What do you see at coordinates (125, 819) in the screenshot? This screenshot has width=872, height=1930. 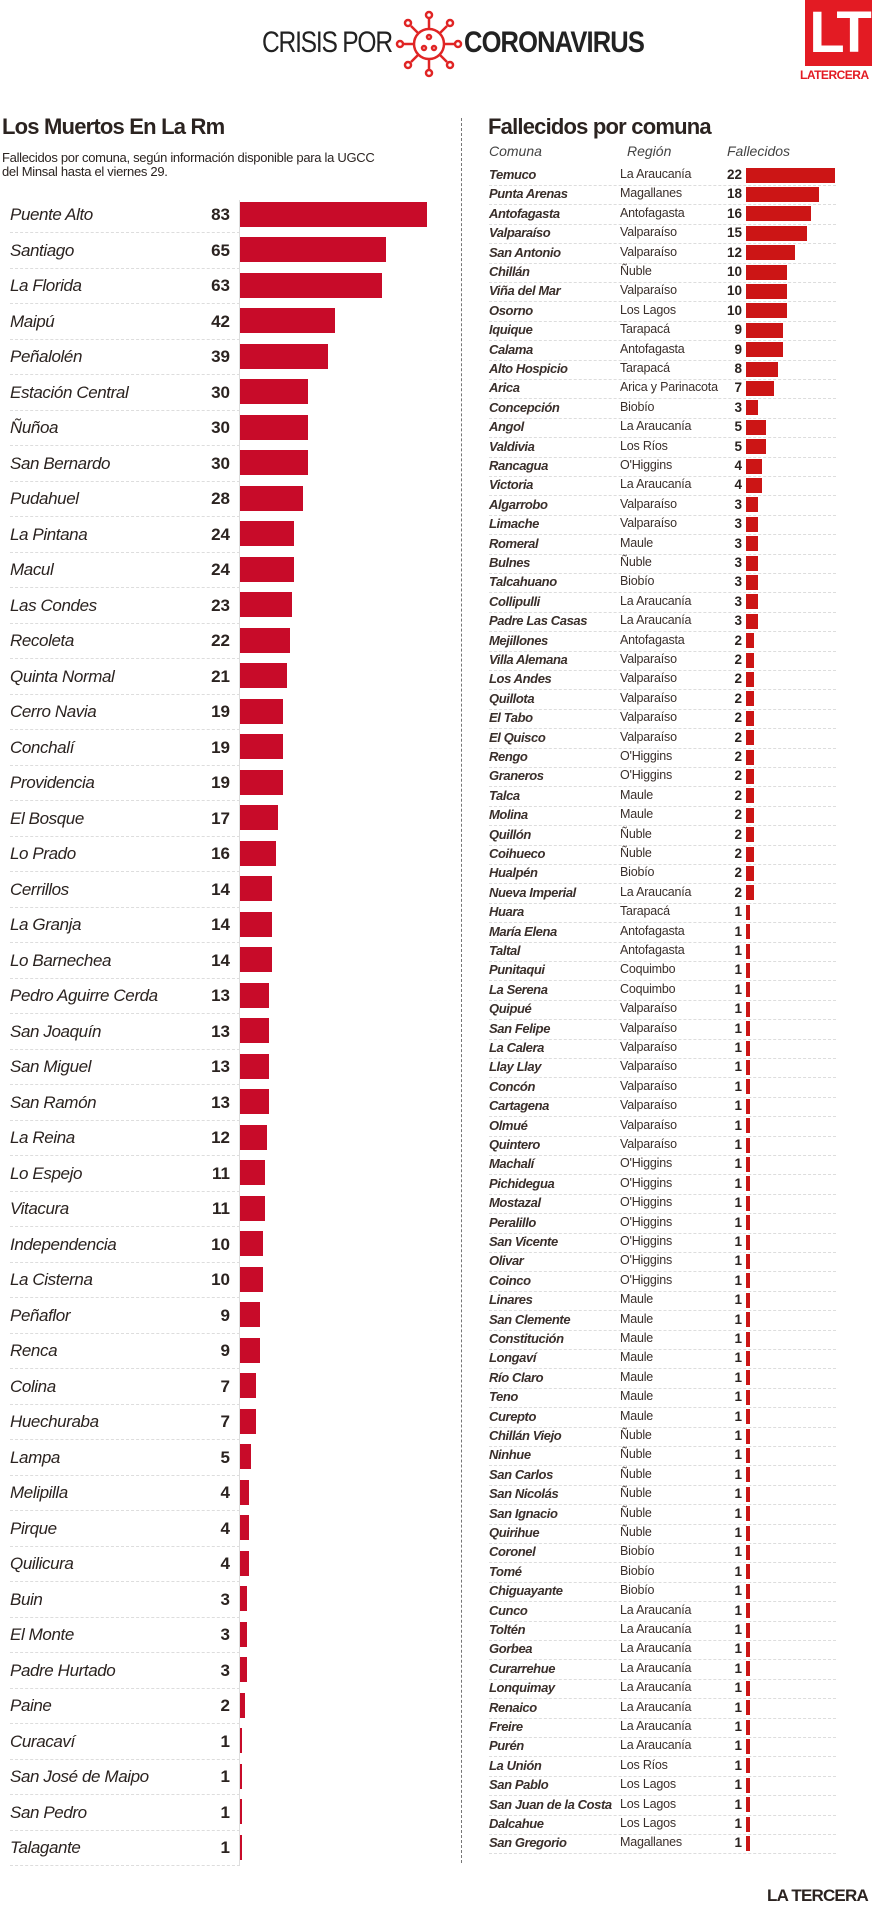 I see `table-row: El Bosque 17` at bounding box center [125, 819].